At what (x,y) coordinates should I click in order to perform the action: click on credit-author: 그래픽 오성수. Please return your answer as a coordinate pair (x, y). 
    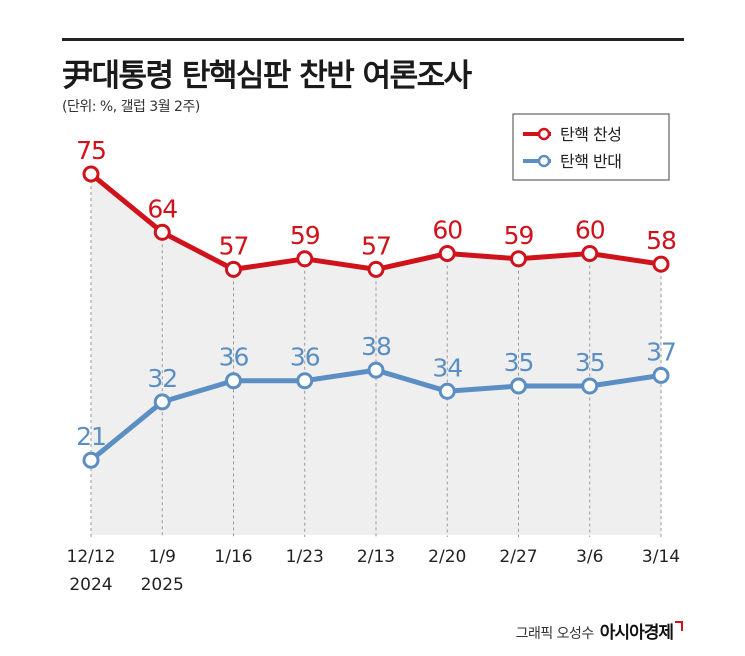
    Looking at the image, I should click on (555, 634).